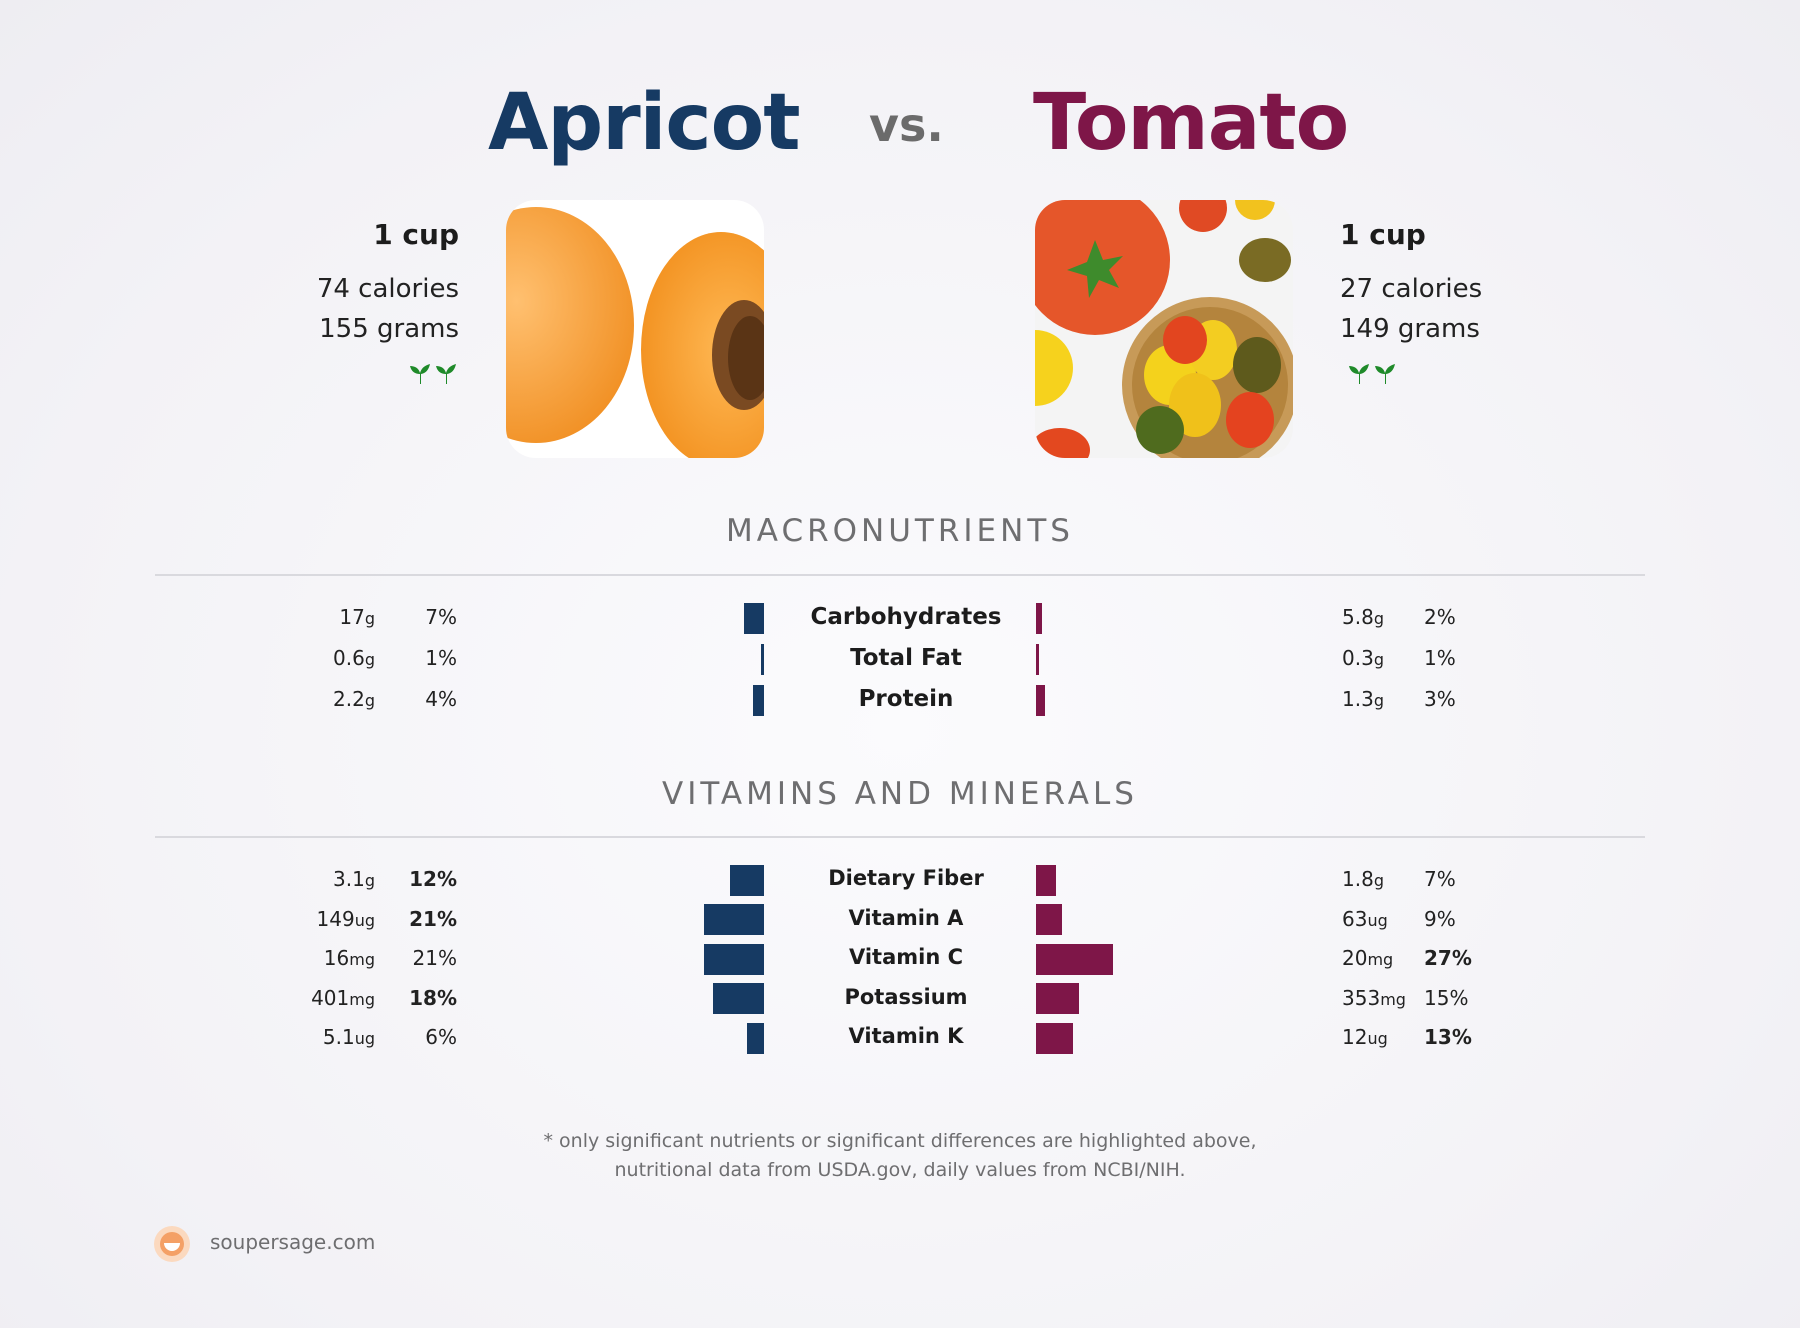  I want to click on right-amount: 5.8g, so click(1363, 617).